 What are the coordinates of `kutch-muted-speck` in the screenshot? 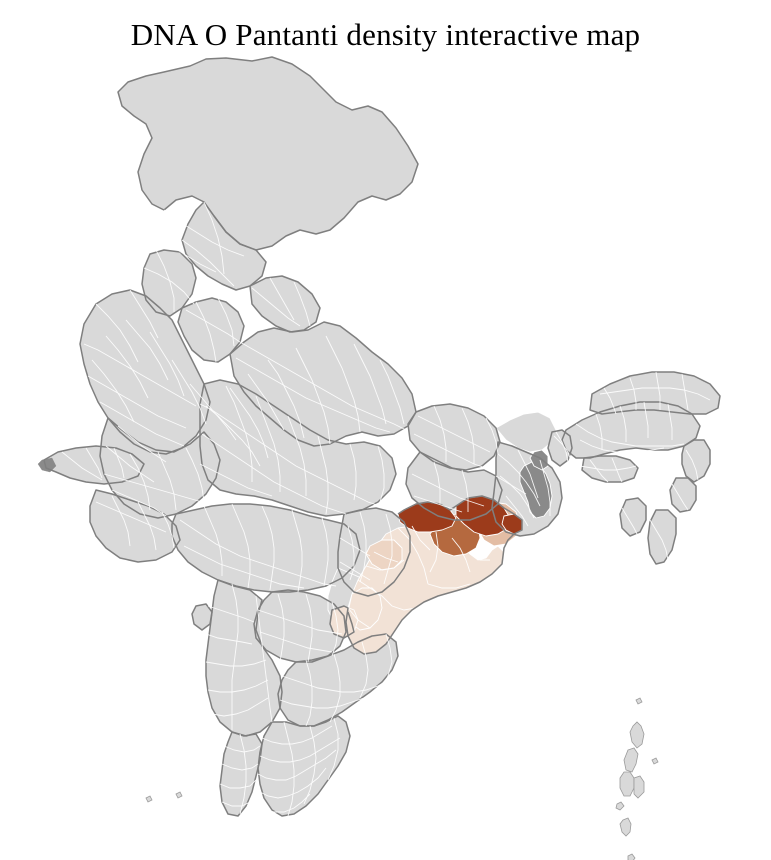 It's located at (47, 465).